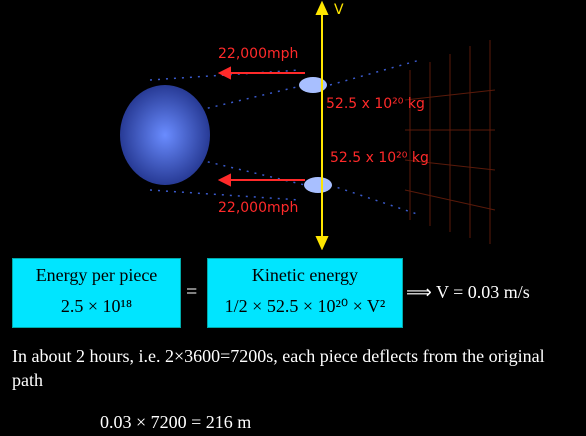 The width and height of the screenshot is (586, 436). Describe the element at coordinates (305, 293) in the screenshot. I see `kinetic-box: Kinetic energy 1/2 × 52.5 × 10²⁰ × V²` at that location.